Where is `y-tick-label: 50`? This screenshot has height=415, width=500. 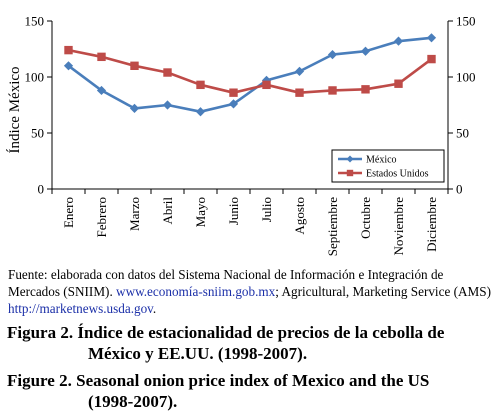 y-tick-label: 50 is located at coordinates (37, 133).